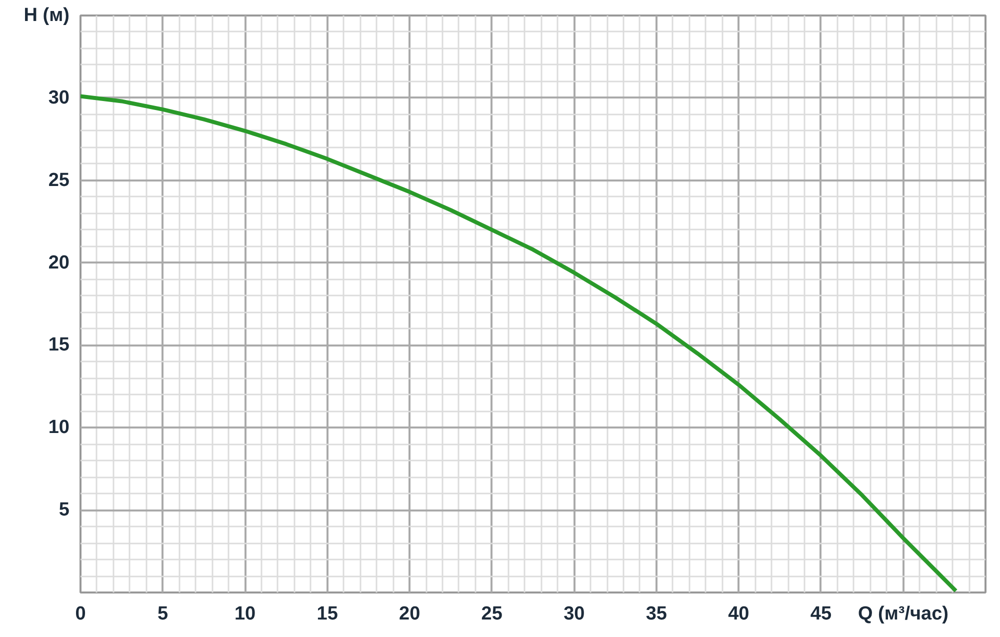 Image resolution: width=1000 pixels, height=637 pixels. What do you see at coordinates (574, 614) in the screenshot?
I see `x-tick-label: 30` at bounding box center [574, 614].